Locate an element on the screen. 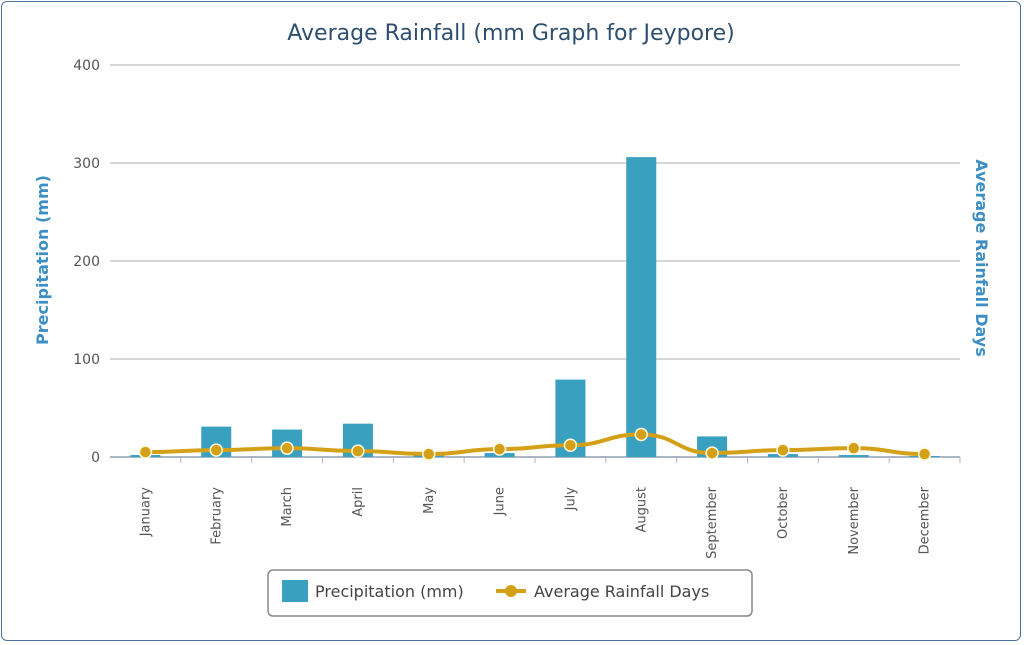  y-tick-label: 0 is located at coordinates (95, 458).